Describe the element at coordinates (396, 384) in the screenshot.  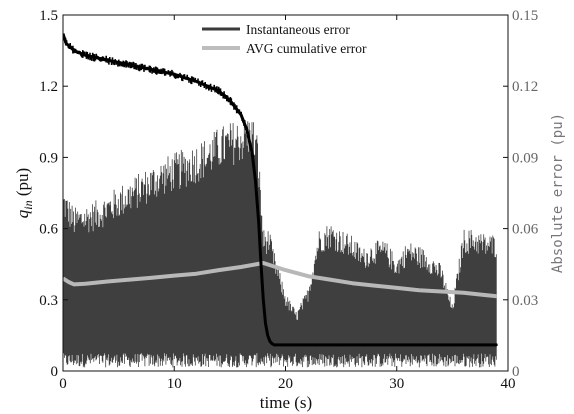
I see `x-tick-label: 30` at that location.